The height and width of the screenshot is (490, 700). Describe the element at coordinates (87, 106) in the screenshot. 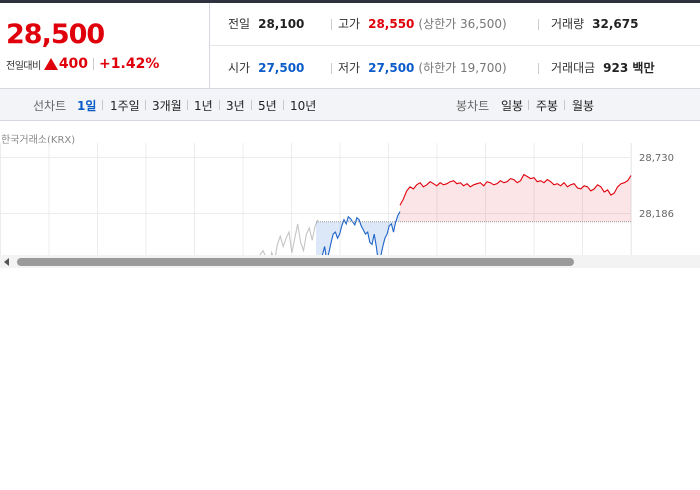

I see `tab-1d: 1일` at that location.